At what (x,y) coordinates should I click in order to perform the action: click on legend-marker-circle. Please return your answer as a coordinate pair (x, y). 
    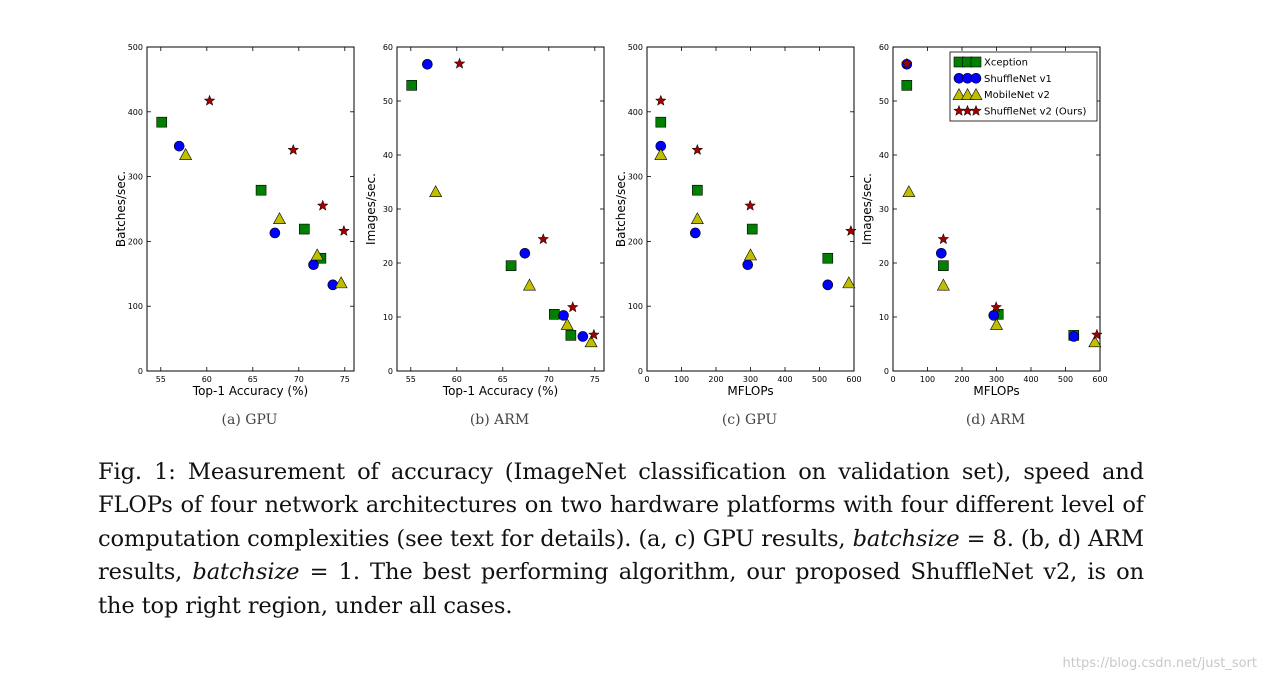
    Looking at the image, I should click on (976, 78).